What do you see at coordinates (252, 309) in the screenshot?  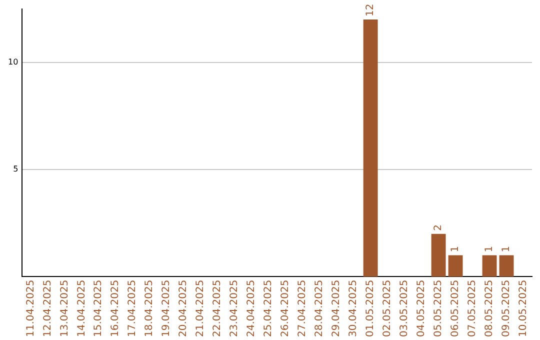 I see `x-tick-label: 24.04.2025` at bounding box center [252, 309].